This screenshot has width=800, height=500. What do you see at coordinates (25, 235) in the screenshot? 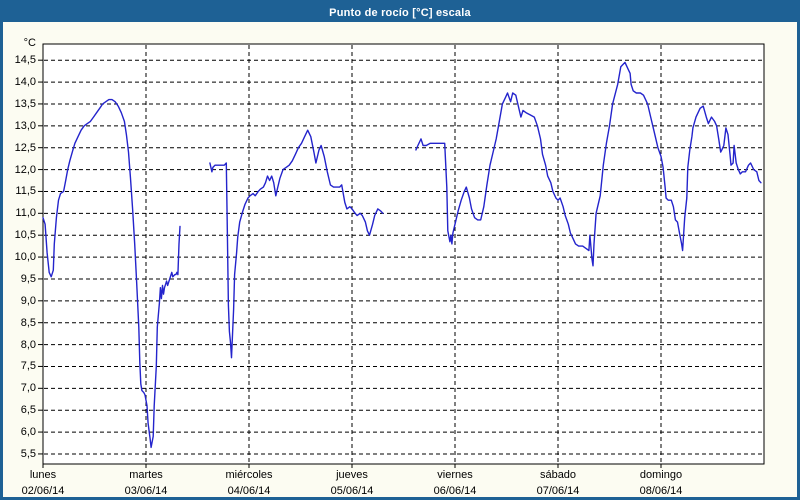
I see `y-tick-label: 10,5` at bounding box center [25, 235].